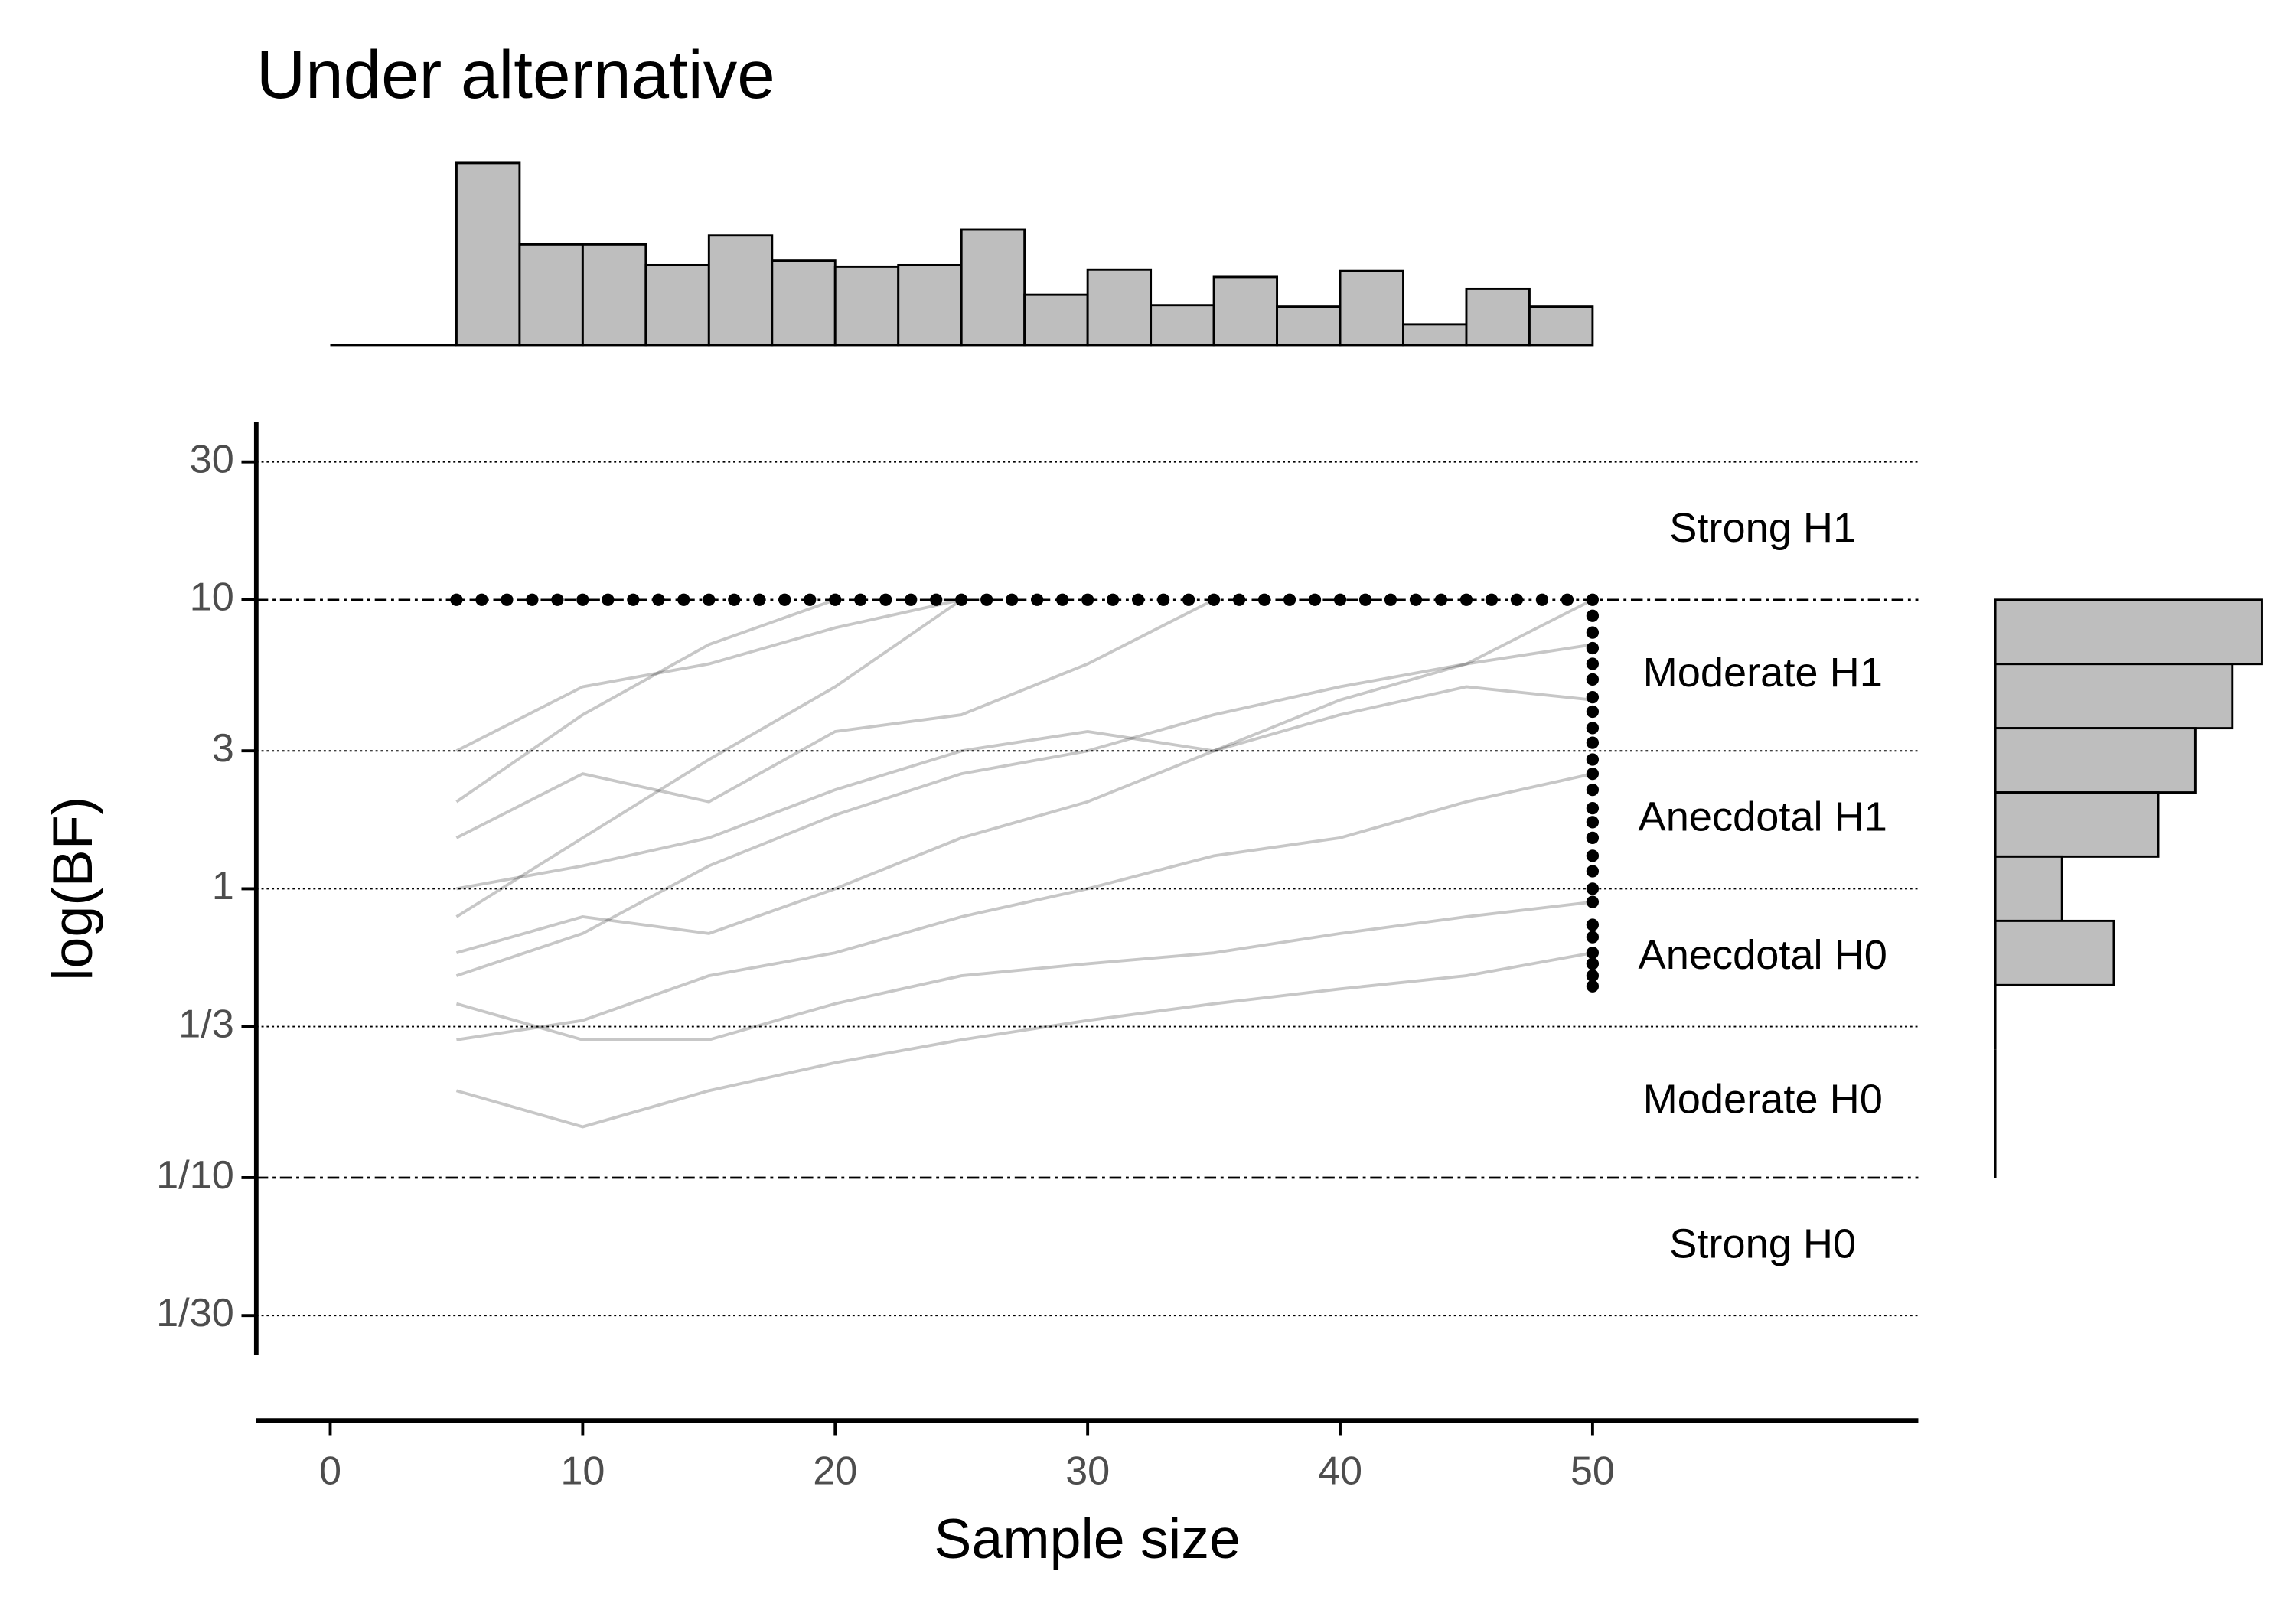 This screenshot has height=1607, width=2296. I want to click on y-tick-label: 1/30, so click(195, 1313).